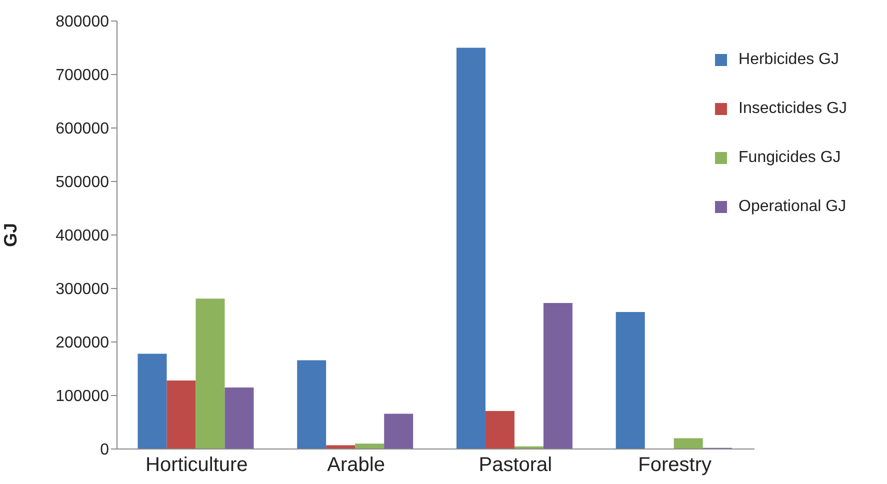  What do you see at coordinates (83, 236) in the screenshot?
I see `y-tick-label: 400000` at bounding box center [83, 236].